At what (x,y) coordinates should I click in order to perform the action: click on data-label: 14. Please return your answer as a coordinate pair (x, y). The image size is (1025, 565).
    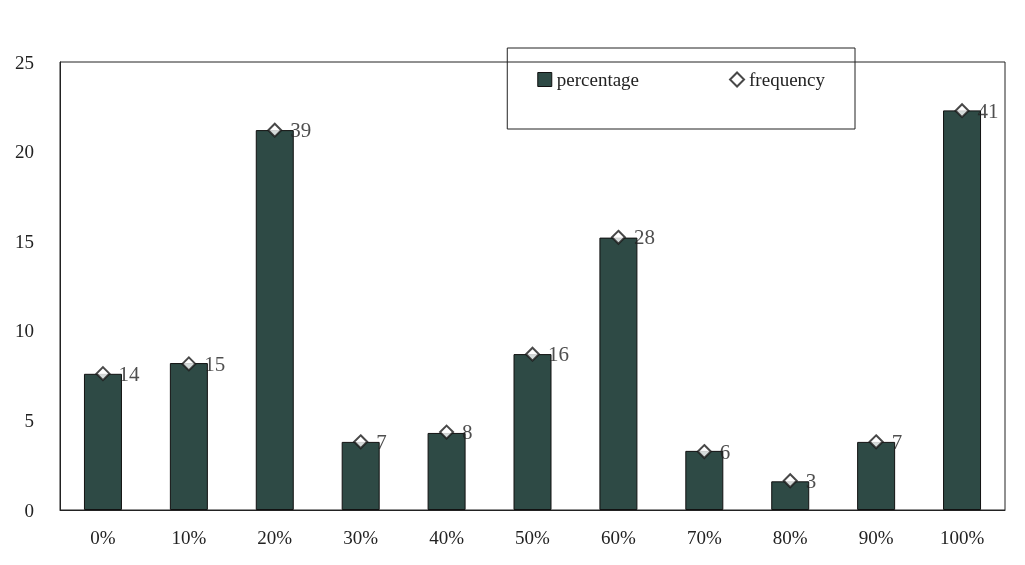
    Looking at the image, I should click on (129, 373).